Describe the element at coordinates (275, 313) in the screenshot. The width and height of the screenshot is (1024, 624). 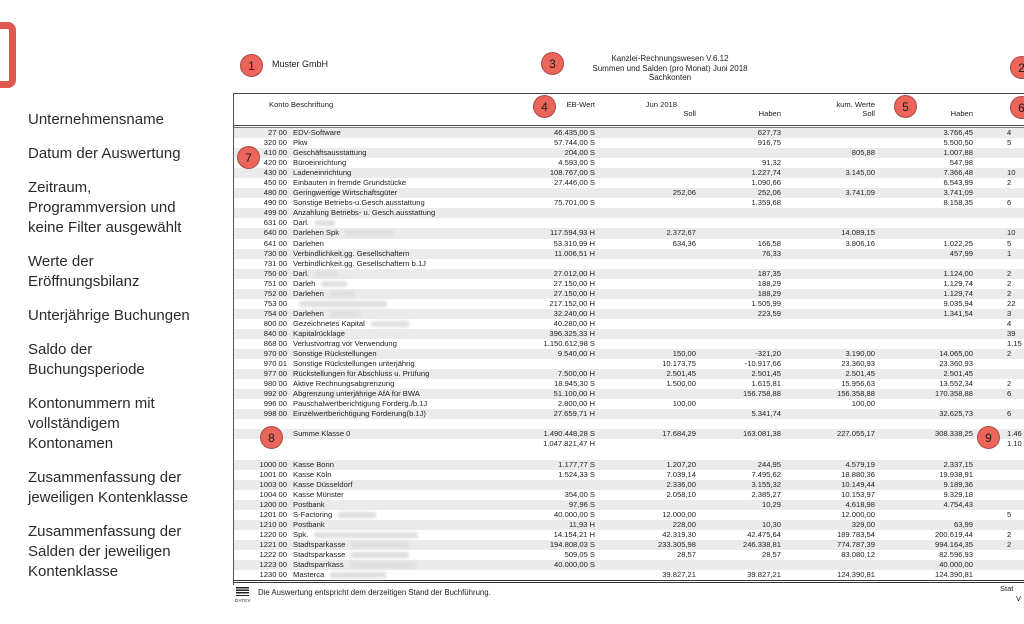
I see `konto-number: 754 00` at that location.